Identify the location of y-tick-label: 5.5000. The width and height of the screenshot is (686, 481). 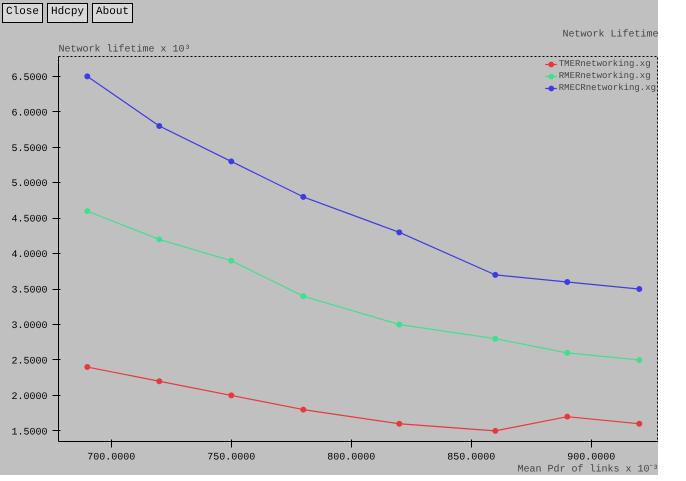
(29, 148).